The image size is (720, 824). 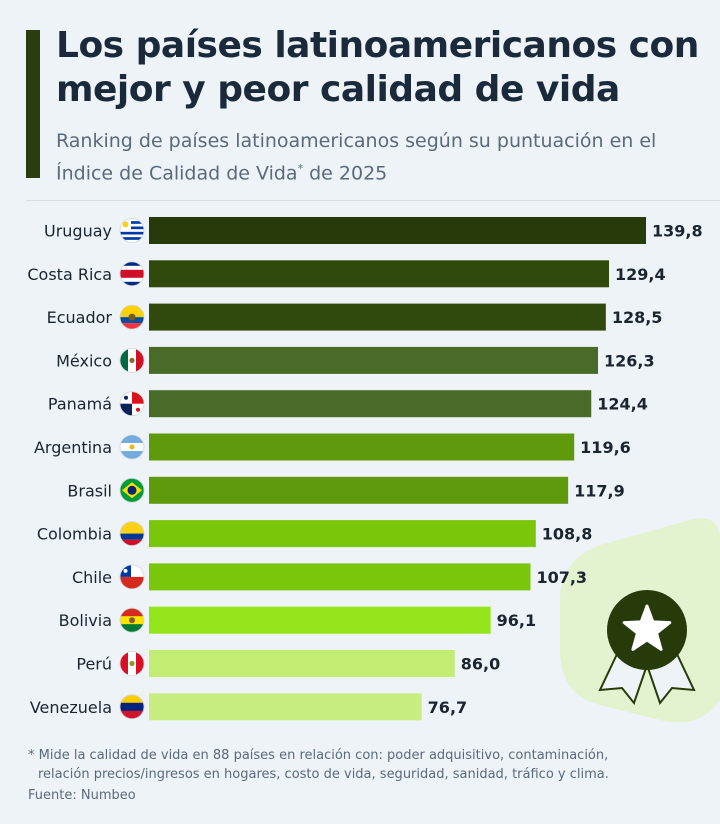 What do you see at coordinates (69, 274) in the screenshot?
I see `category-label: Costa Rica` at bounding box center [69, 274].